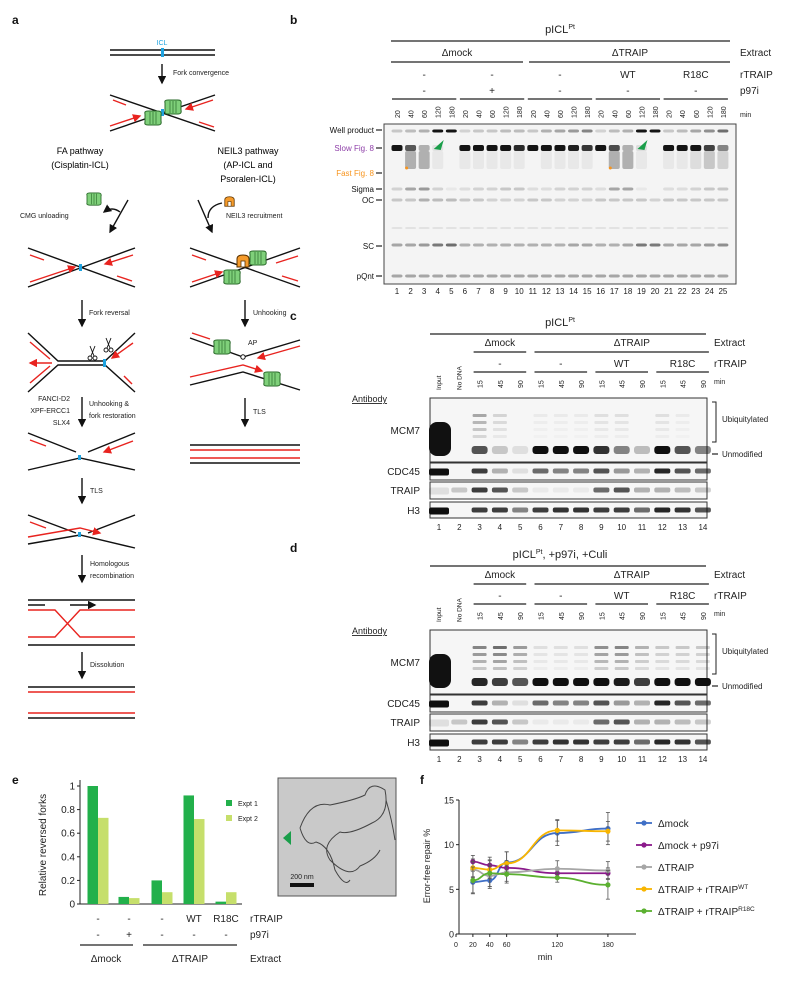 The width and height of the screenshot is (800, 988). Describe the element at coordinates (698, 912) in the screenshot. I see `legend-name: ΔTRAIP + rTRAIP` at that location.